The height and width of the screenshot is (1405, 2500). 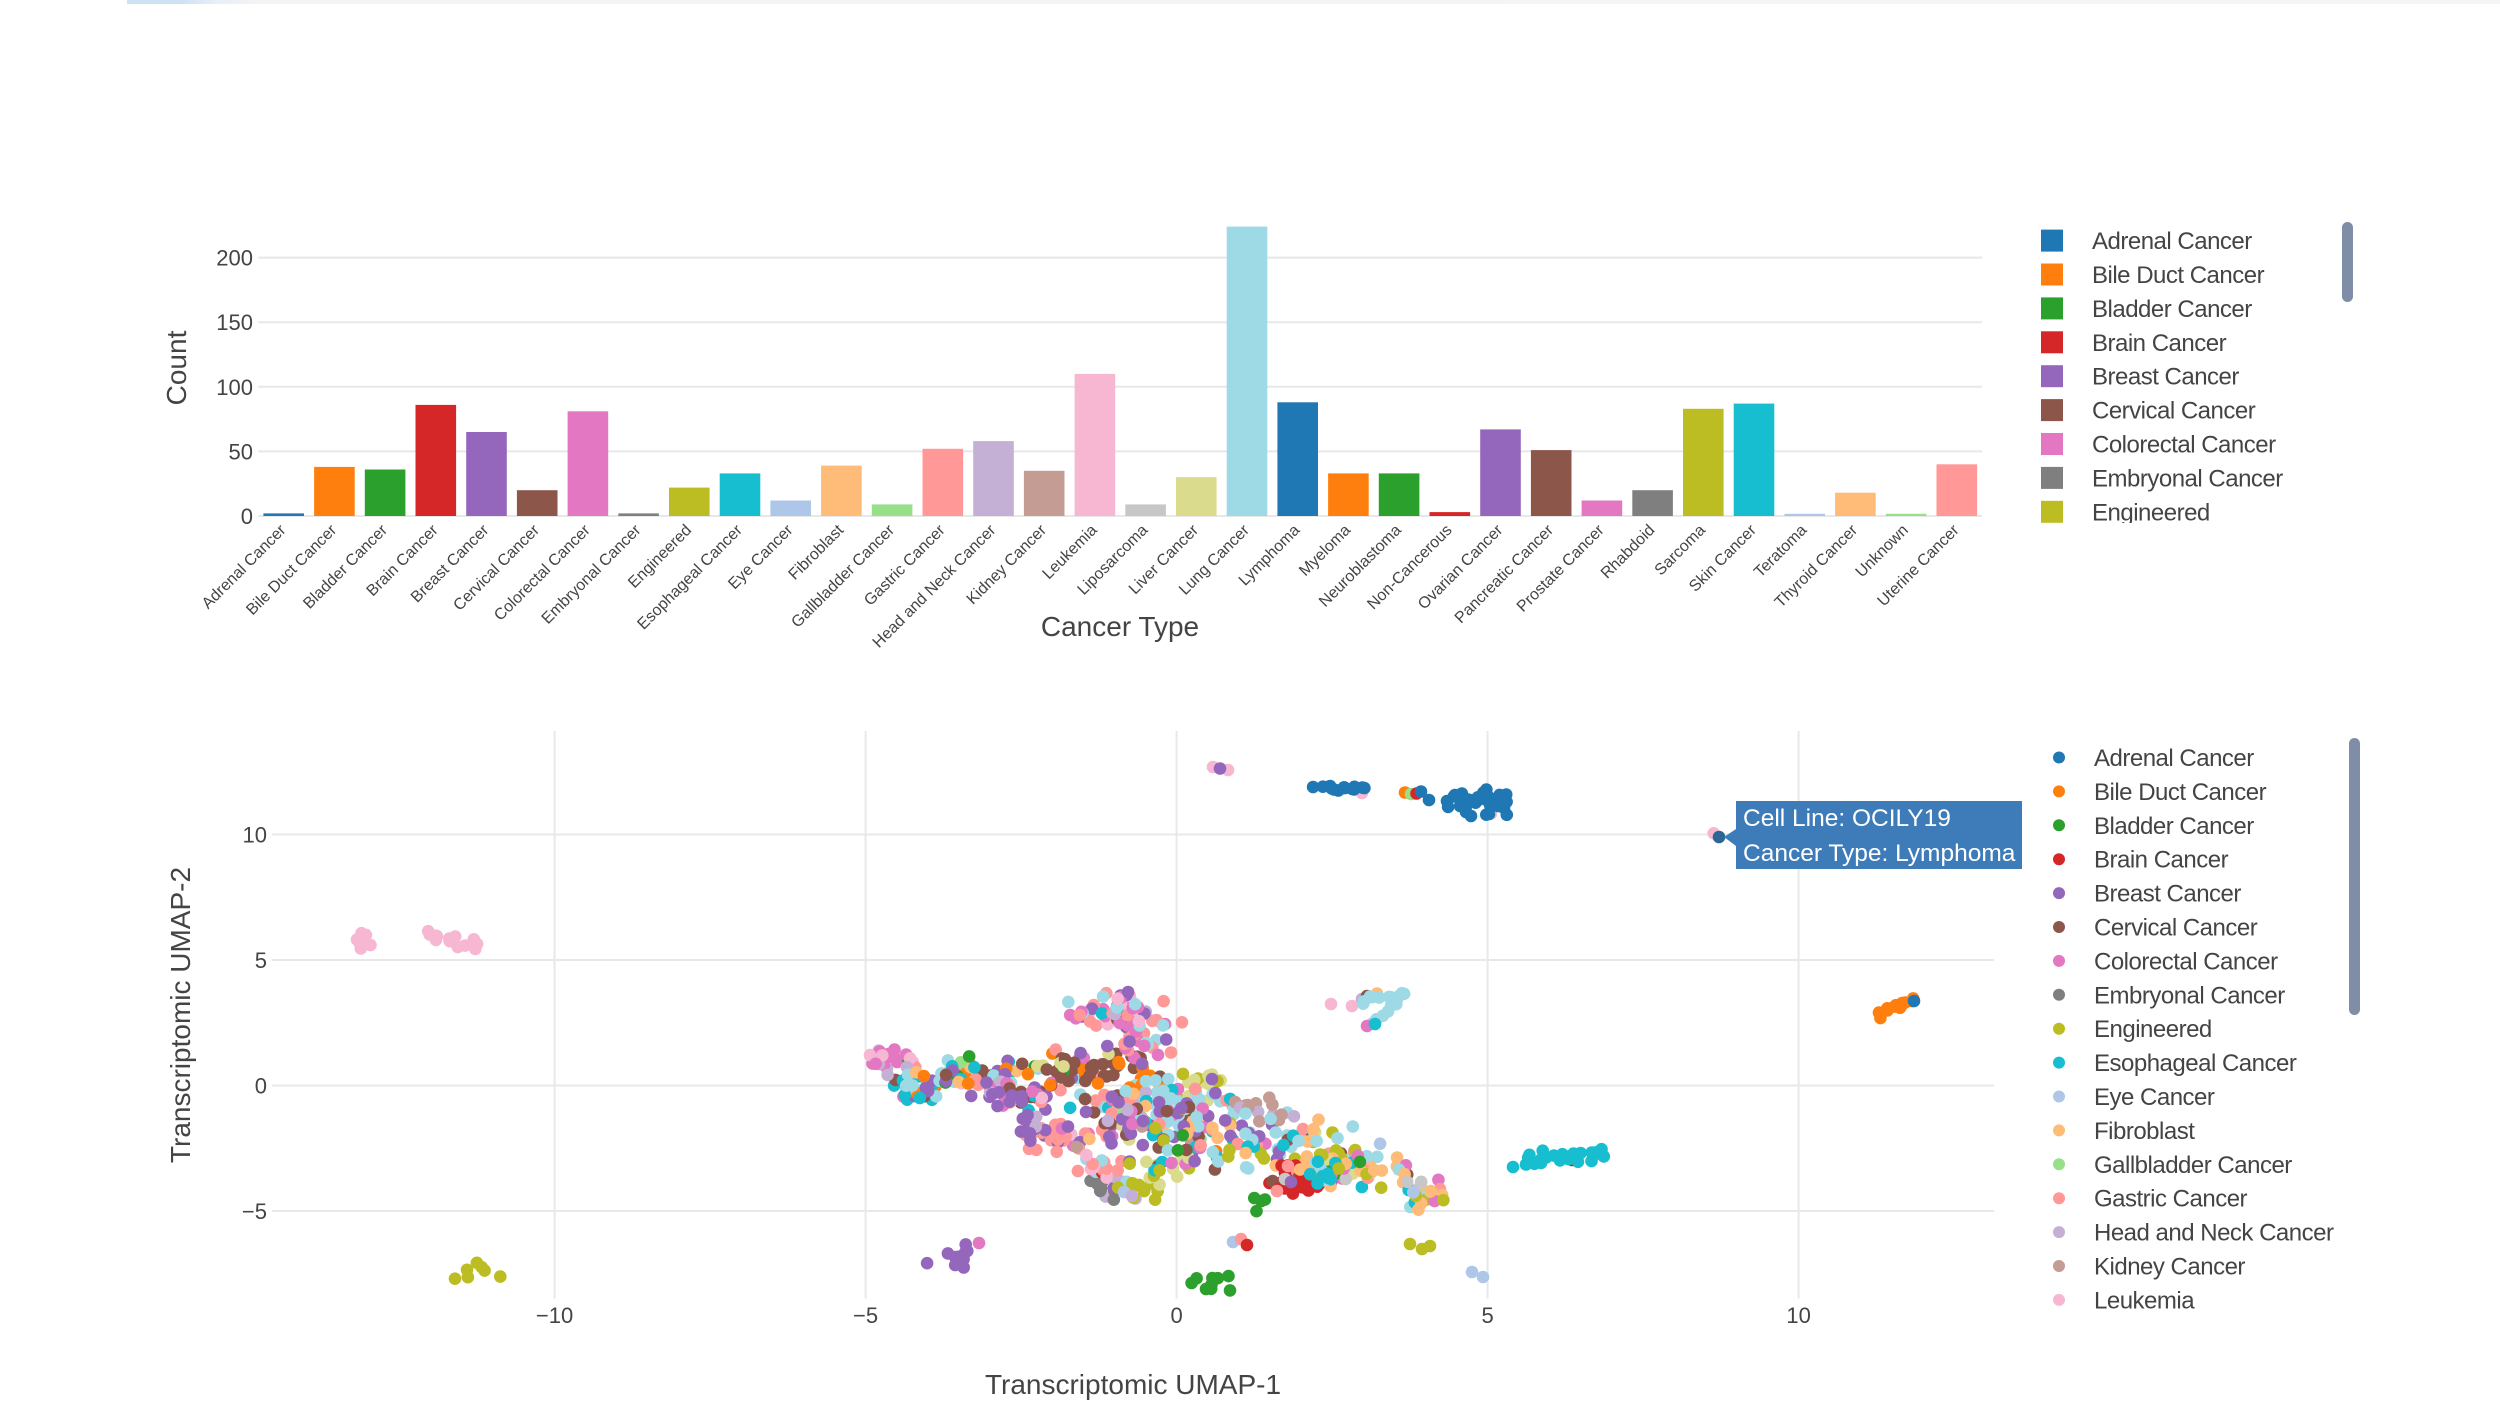 What do you see at coordinates (241, 451) in the screenshot?
I see `svg-text: 50` at bounding box center [241, 451].